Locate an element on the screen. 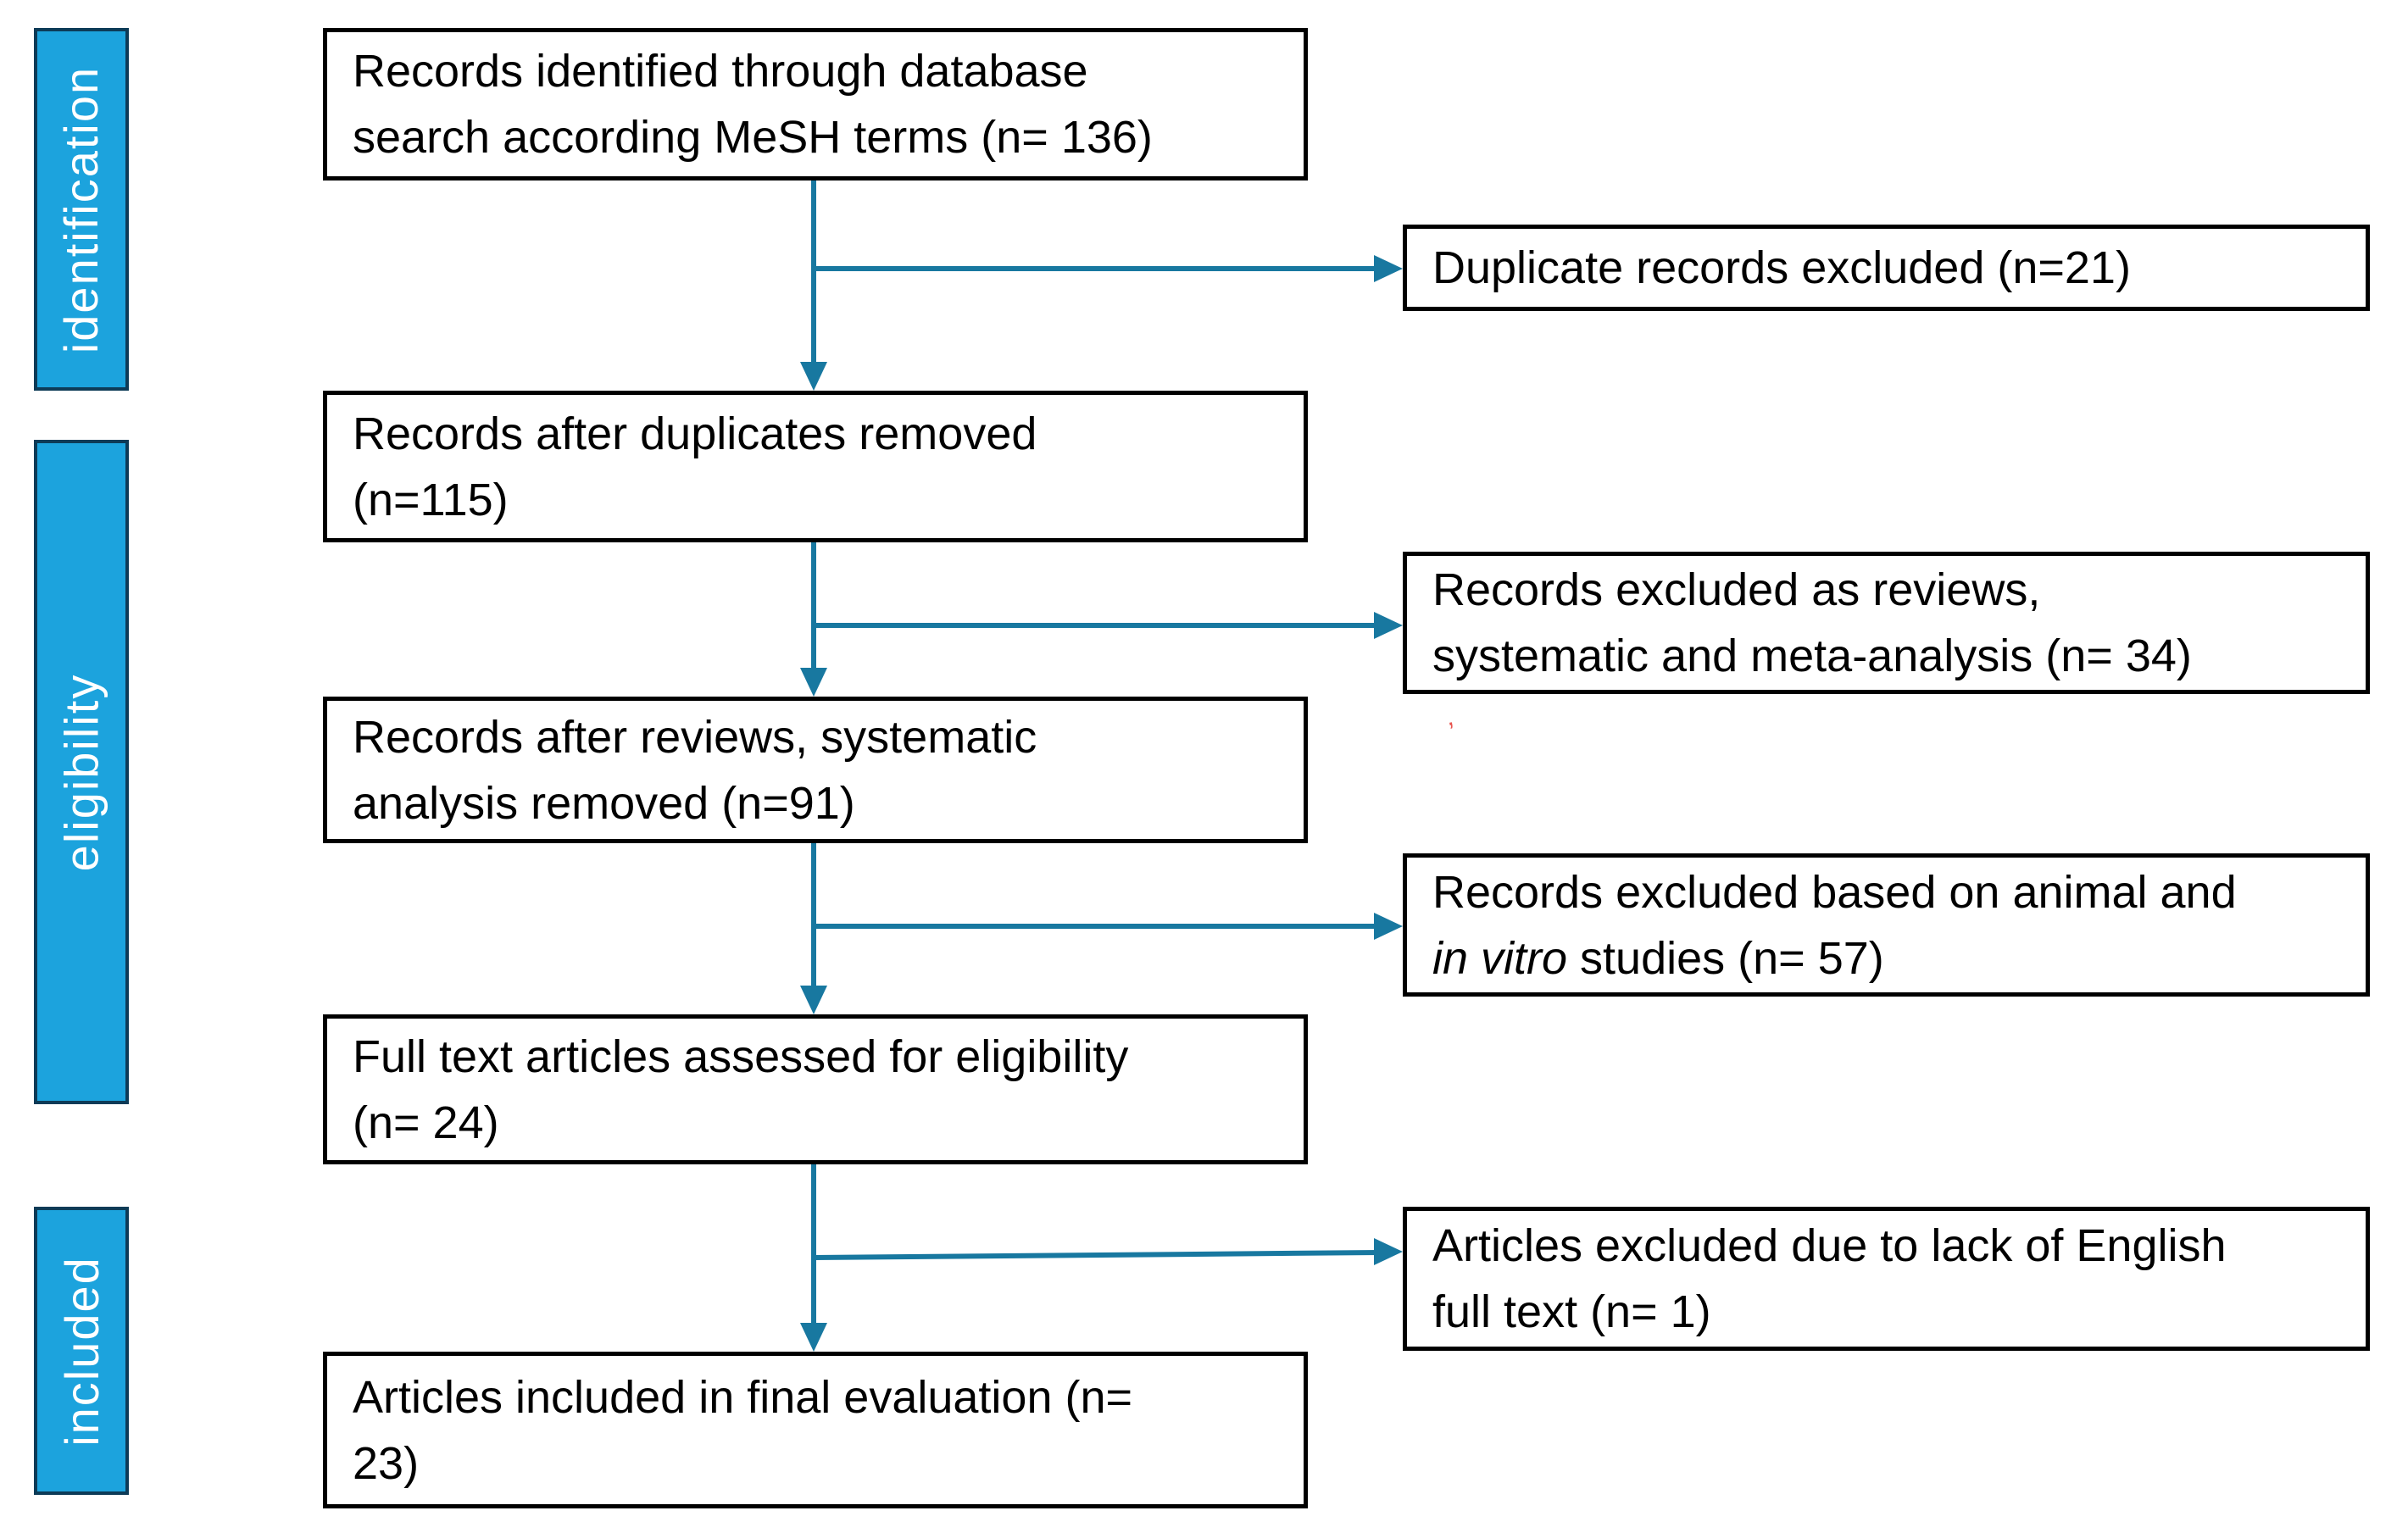  stage-label-eligibility: eligibility is located at coordinates (81, 772).